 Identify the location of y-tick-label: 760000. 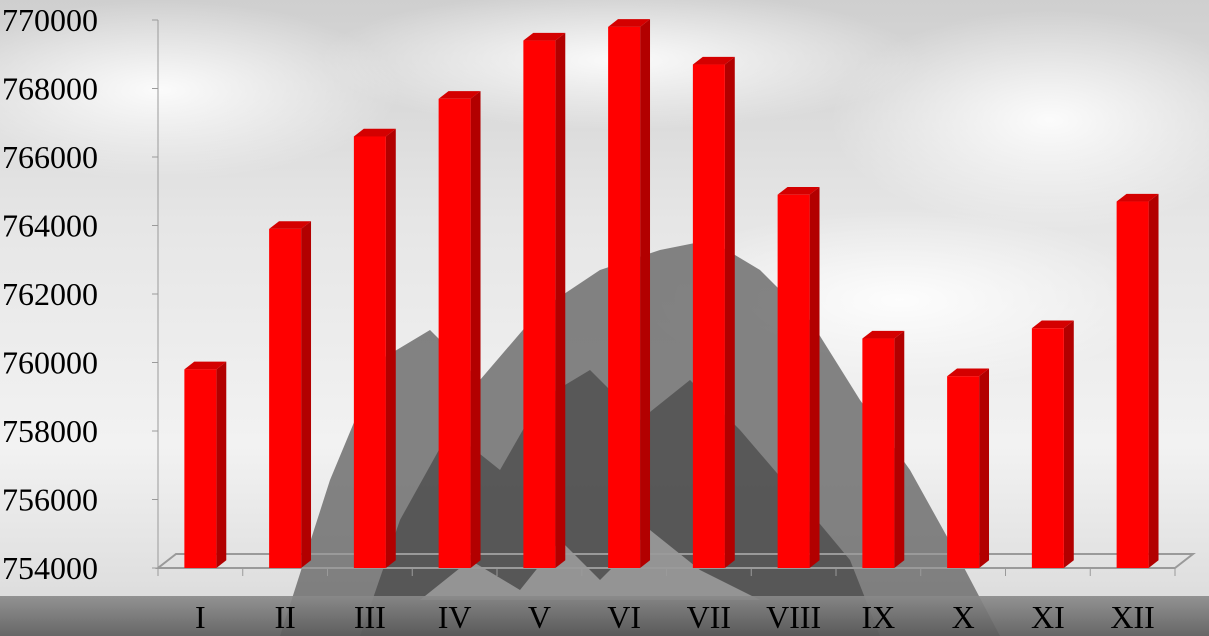
(50, 363).